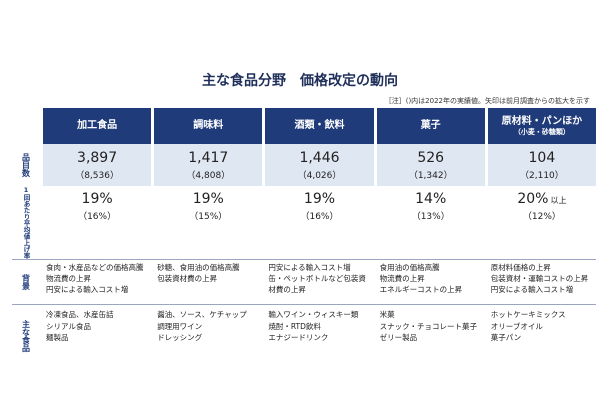 Image resolution: width=600 pixels, height=400 pixels. Describe the element at coordinates (313, 314) in the screenshot. I see `food-line: 輸入ワイン・ウィスキー類` at that location.